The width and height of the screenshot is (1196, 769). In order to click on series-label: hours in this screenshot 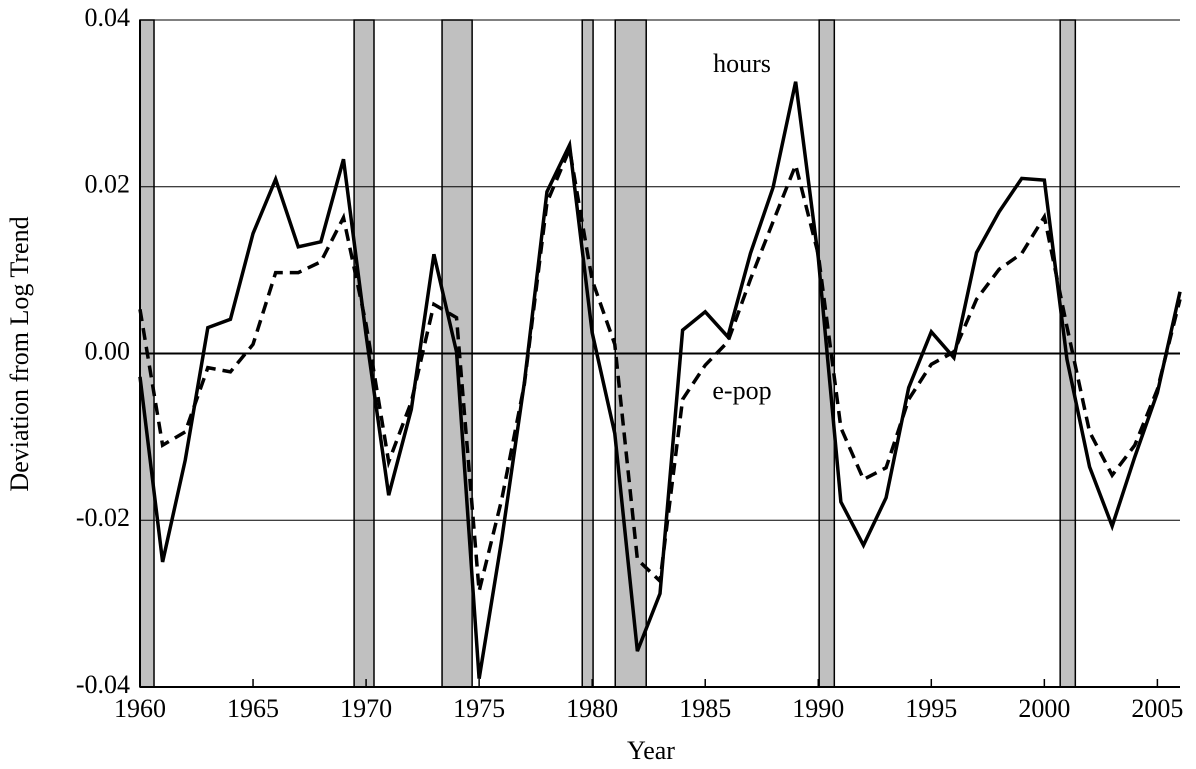, I will do `click(742, 63)`.